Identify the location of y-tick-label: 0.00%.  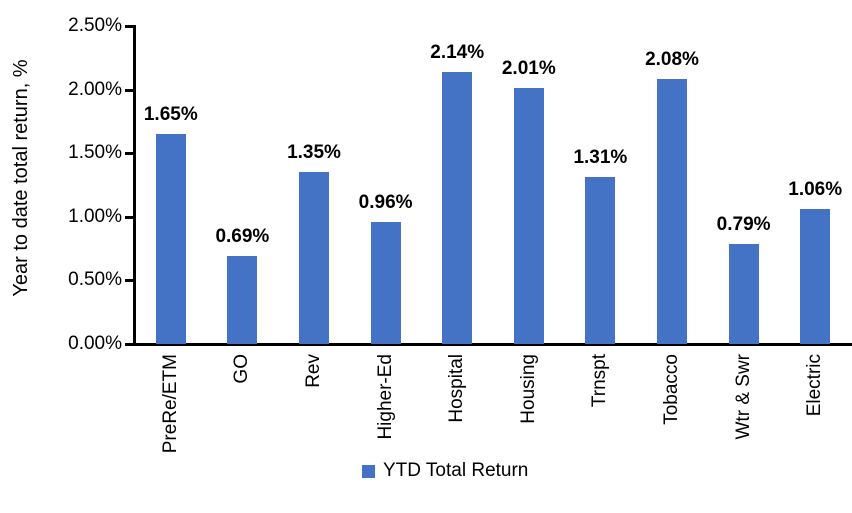
(95, 343).